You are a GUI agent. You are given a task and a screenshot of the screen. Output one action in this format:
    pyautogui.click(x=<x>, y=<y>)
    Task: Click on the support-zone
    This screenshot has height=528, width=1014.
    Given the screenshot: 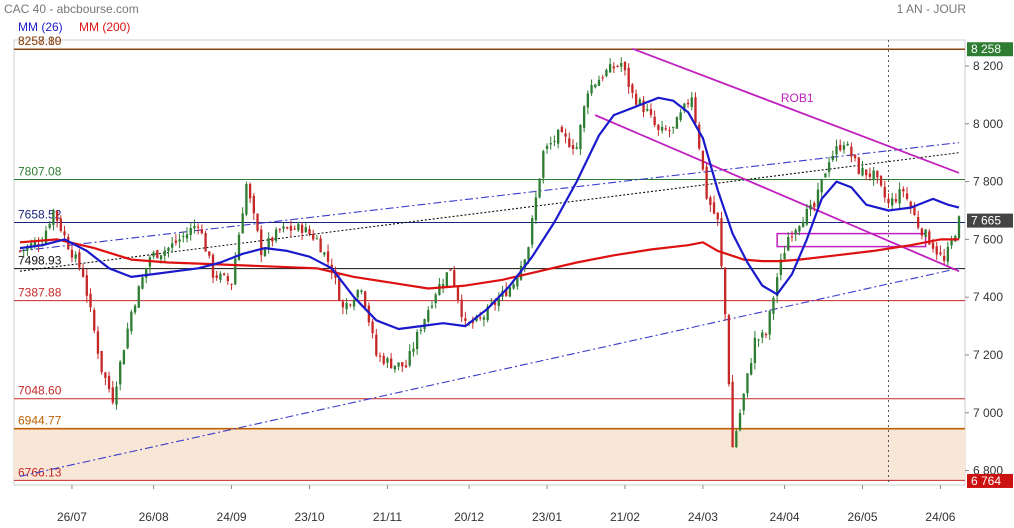 What is the action you would take?
    pyautogui.click(x=489, y=454)
    